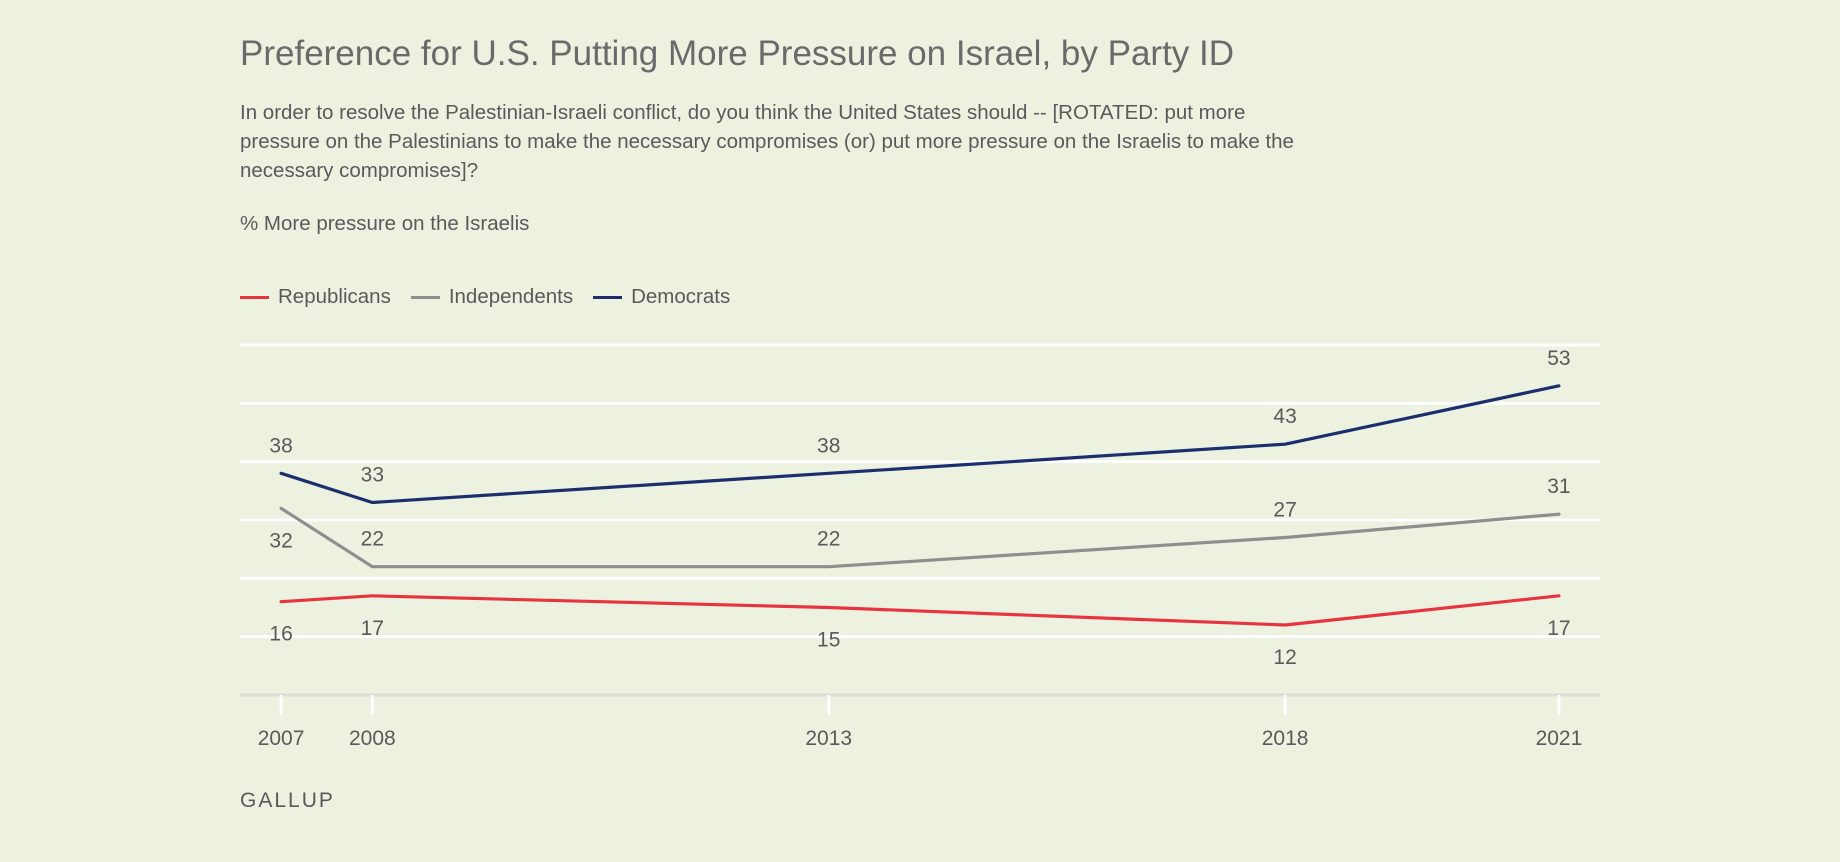 This screenshot has height=862, width=1840. Describe the element at coordinates (920, 537) in the screenshot. I see `series-line-independents` at that location.